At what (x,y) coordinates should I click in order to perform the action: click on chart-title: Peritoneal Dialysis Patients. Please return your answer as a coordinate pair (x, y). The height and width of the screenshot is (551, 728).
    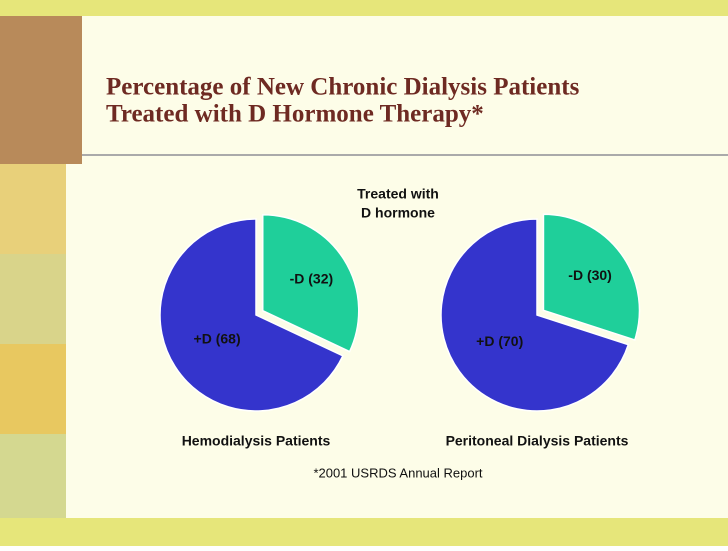
    Looking at the image, I should click on (537, 441).